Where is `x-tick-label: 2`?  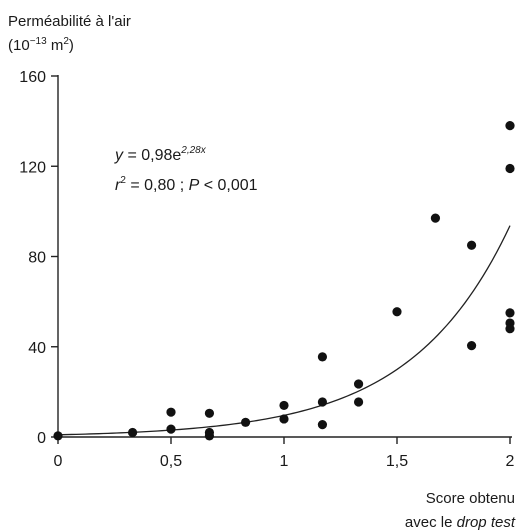
x-tick-label: 2 is located at coordinates (510, 461).